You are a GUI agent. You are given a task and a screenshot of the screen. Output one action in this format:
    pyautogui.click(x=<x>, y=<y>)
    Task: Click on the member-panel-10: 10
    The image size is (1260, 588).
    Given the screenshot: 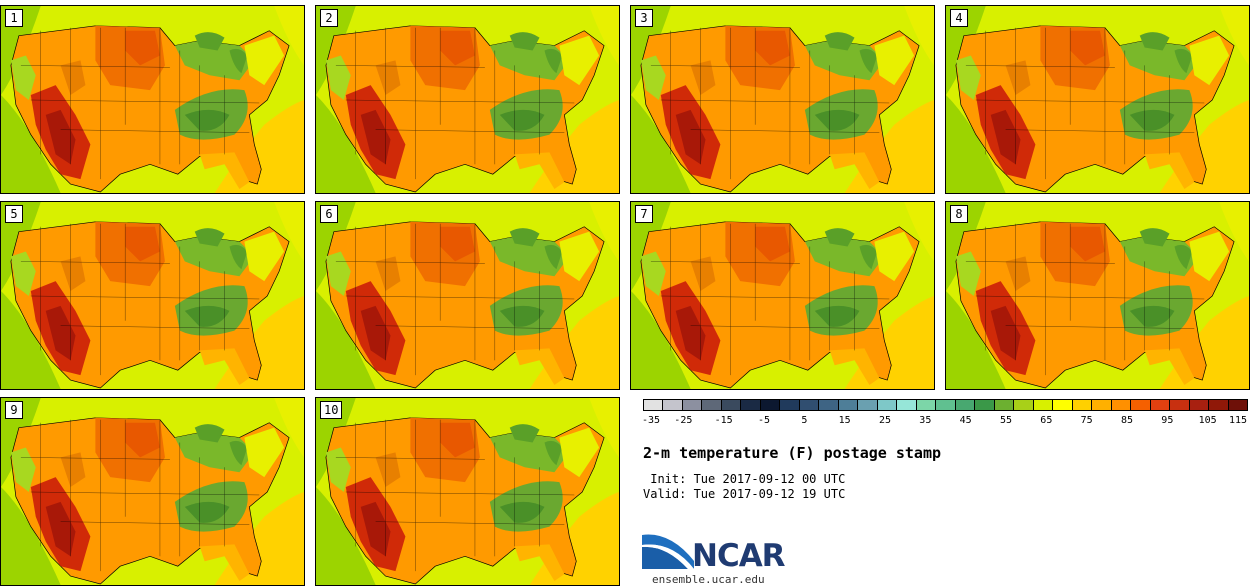 What is the action you would take?
    pyautogui.click(x=467, y=491)
    